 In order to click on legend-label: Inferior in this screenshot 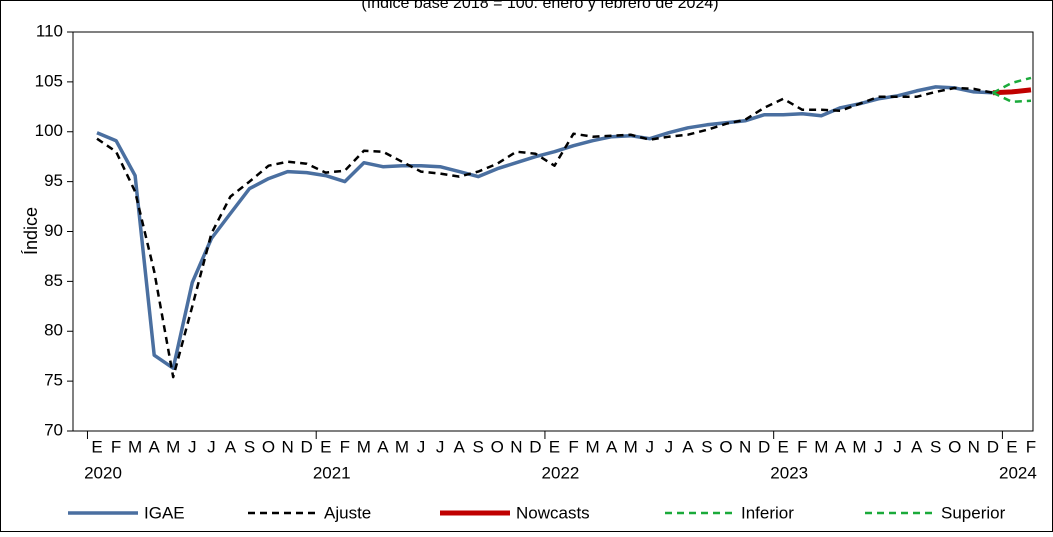, I will do `click(767, 512)`.